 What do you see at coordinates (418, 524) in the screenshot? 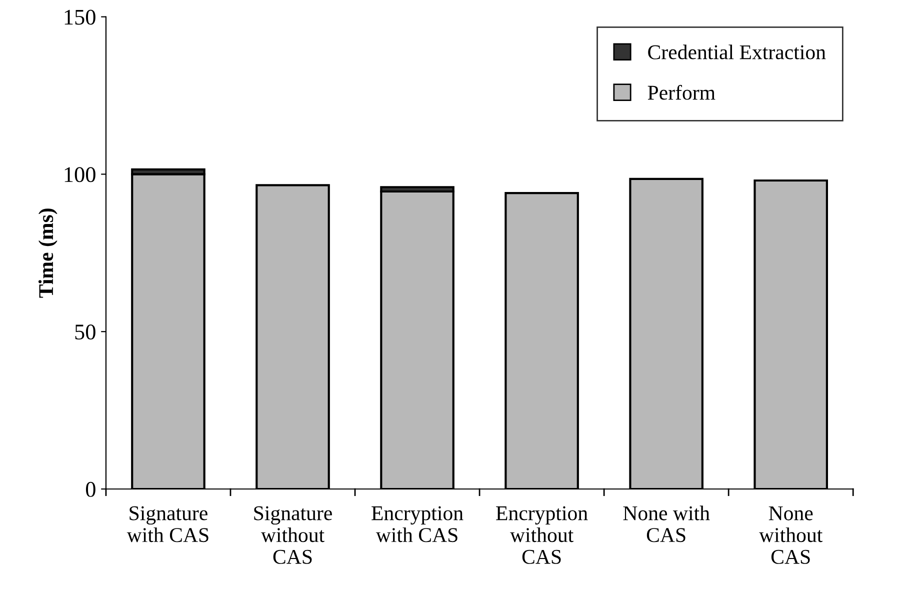
I see `x-tick-label: Encryption with CAS` at bounding box center [418, 524].